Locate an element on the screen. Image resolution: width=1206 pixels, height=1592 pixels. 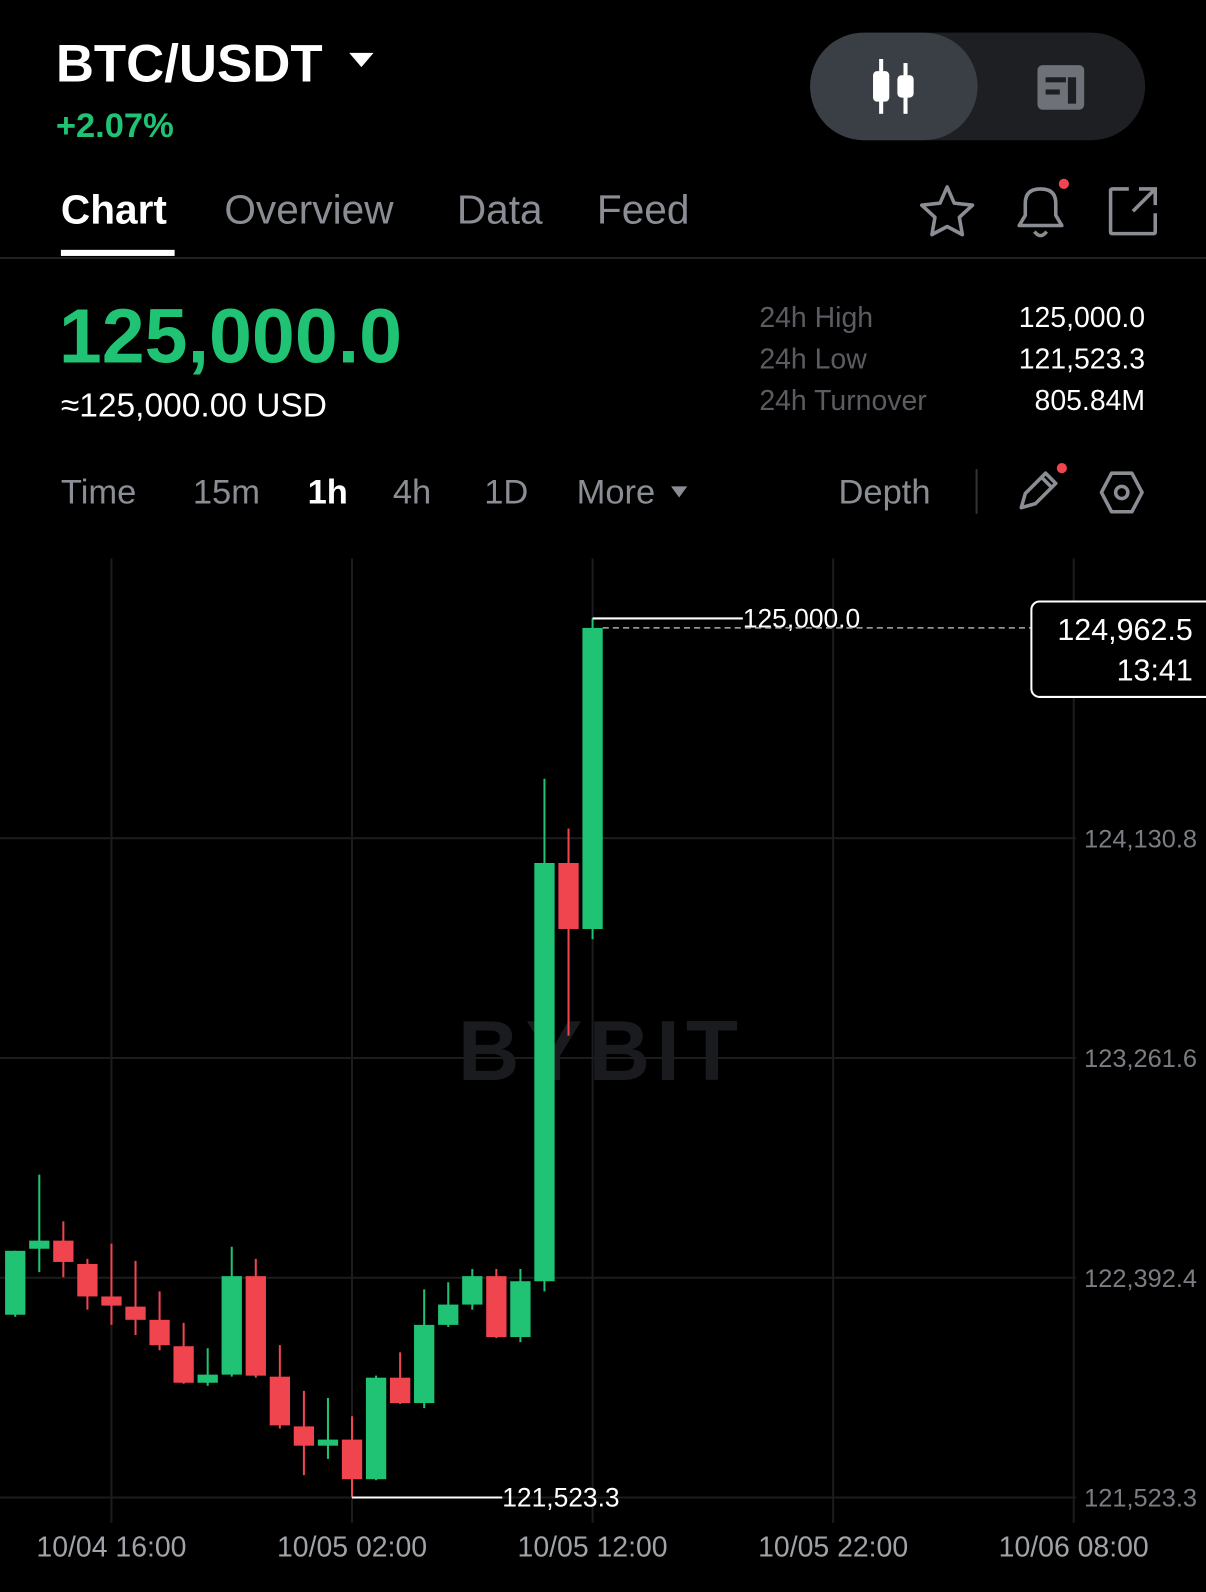
doc-icon is located at coordinates (1061, 87).